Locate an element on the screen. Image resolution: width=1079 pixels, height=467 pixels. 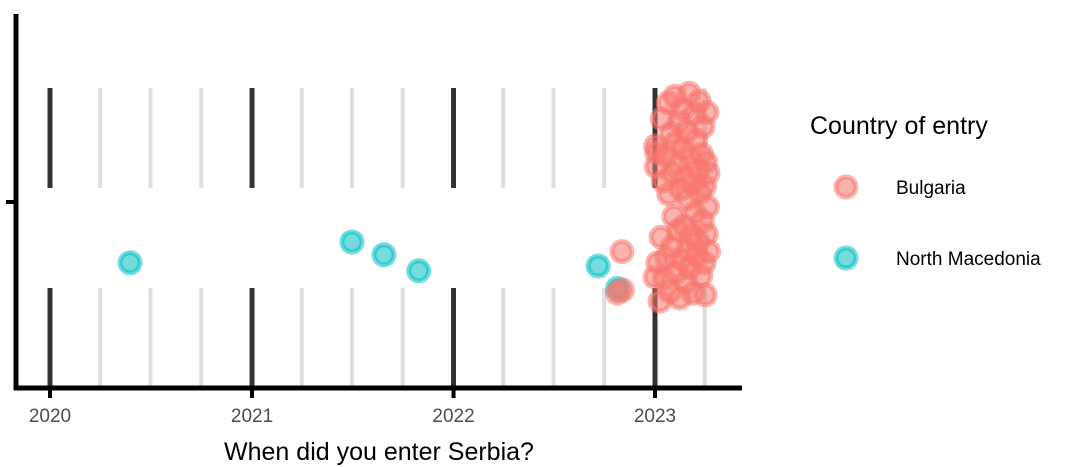
legend-label: North Macedonia is located at coordinates (968, 259).